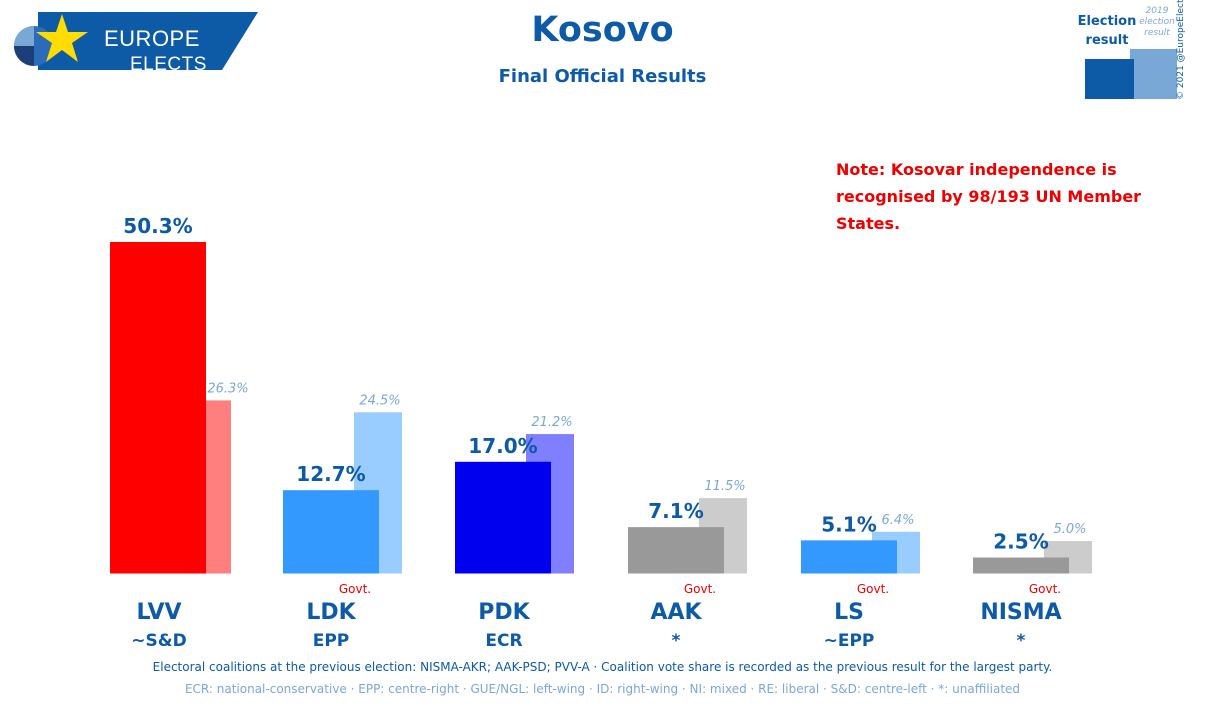  What do you see at coordinates (675, 511) in the screenshot?
I see `value-label-current-aak: 7.1%` at bounding box center [675, 511].